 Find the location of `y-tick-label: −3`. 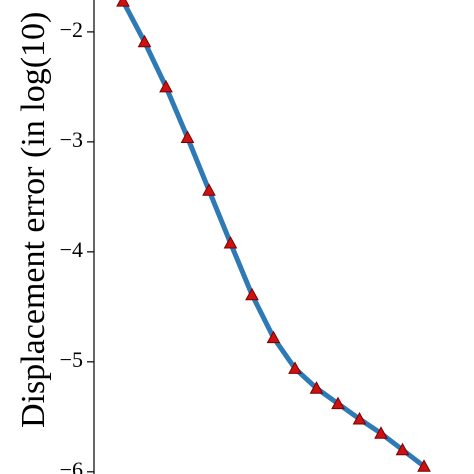

y-tick-label: −3 is located at coordinates (71, 139).